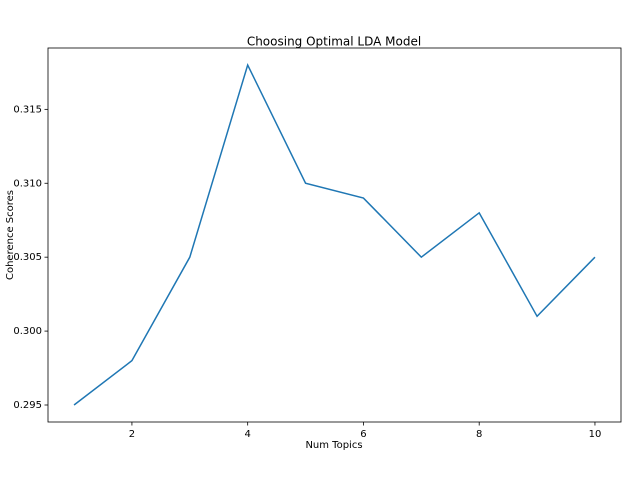 The image size is (629, 486). What do you see at coordinates (247, 434) in the screenshot?
I see `x-tick-label: 4` at bounding box center [247, 434].